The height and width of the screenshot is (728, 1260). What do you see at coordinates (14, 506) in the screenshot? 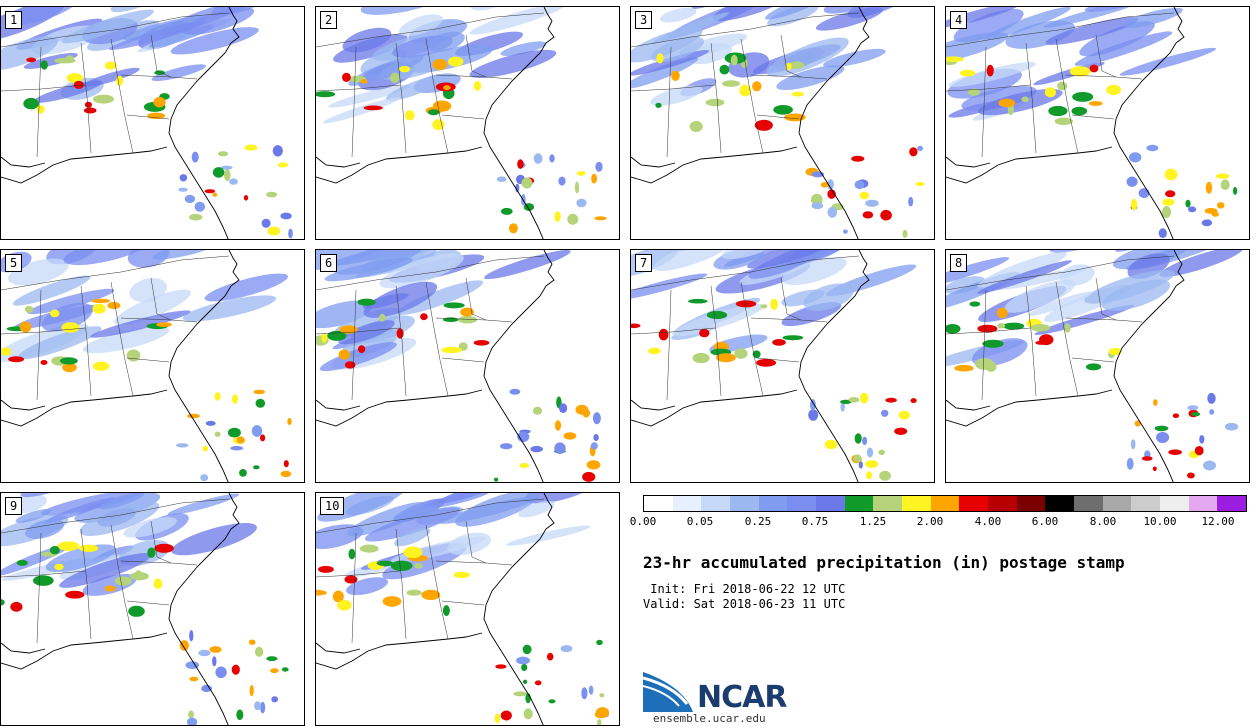
I see `member-label: 9` at bounding box center [14, 506].